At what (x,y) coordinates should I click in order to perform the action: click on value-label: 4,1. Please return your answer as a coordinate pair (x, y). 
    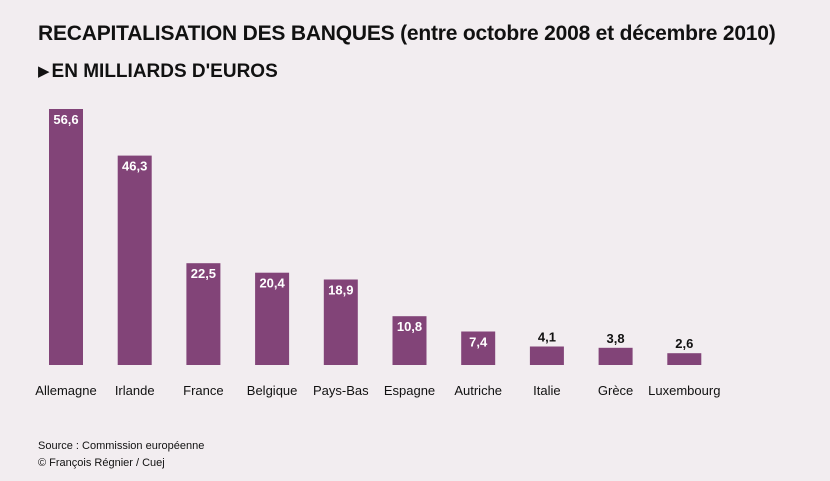
    Looking at the image, I should click on (547, 337).